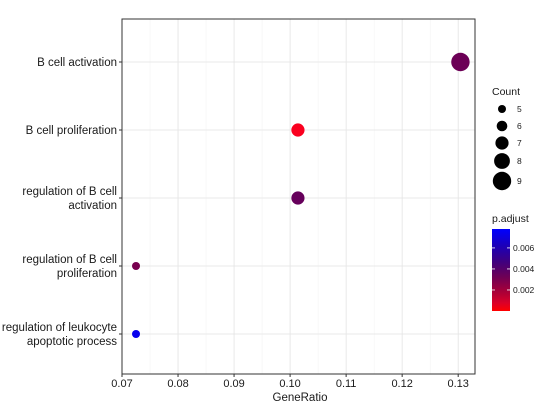 The image size is (545, 409). Describe the element at coordinates (233, 384) in the screenshot. I see `x-tick-label: 0.09` at that location.